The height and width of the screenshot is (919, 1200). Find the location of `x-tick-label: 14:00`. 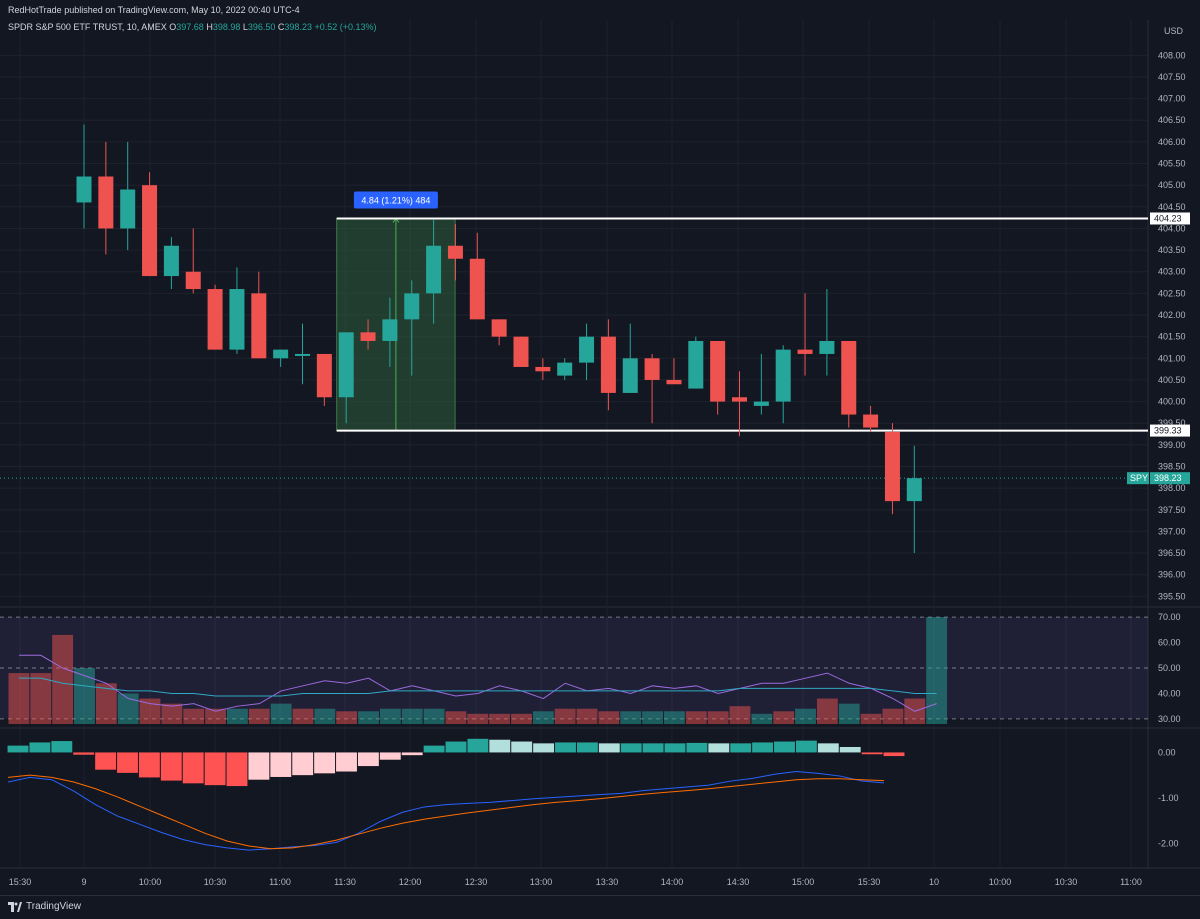

x-tick-label: 14:00 is located at coordinates (672, 882).